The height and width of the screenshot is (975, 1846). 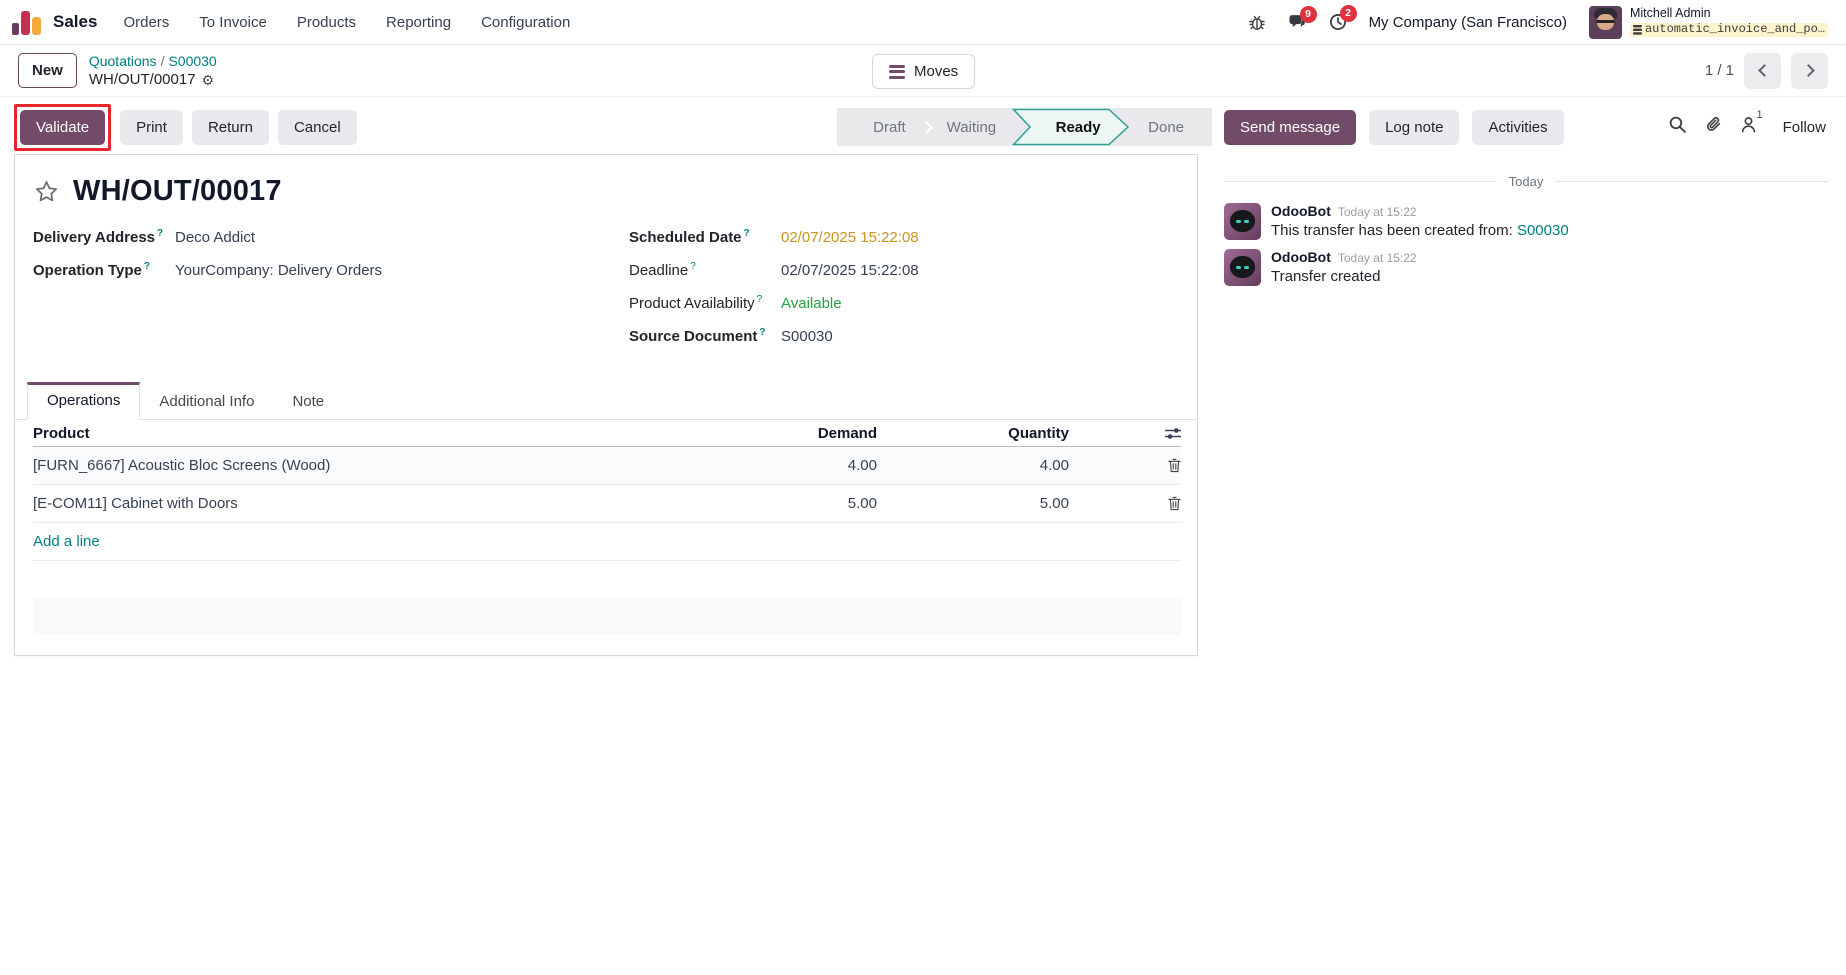 I want to click on cell-product: [E-COM11] Cabinet with Doors, so click(x=135, y=503).